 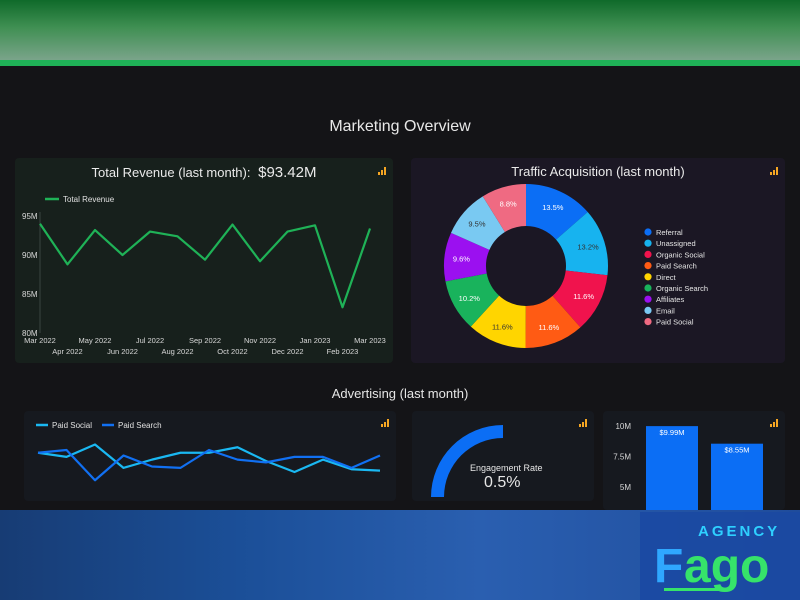 I want to click on slice-label: 9.6%, so click(x=461, y=259).